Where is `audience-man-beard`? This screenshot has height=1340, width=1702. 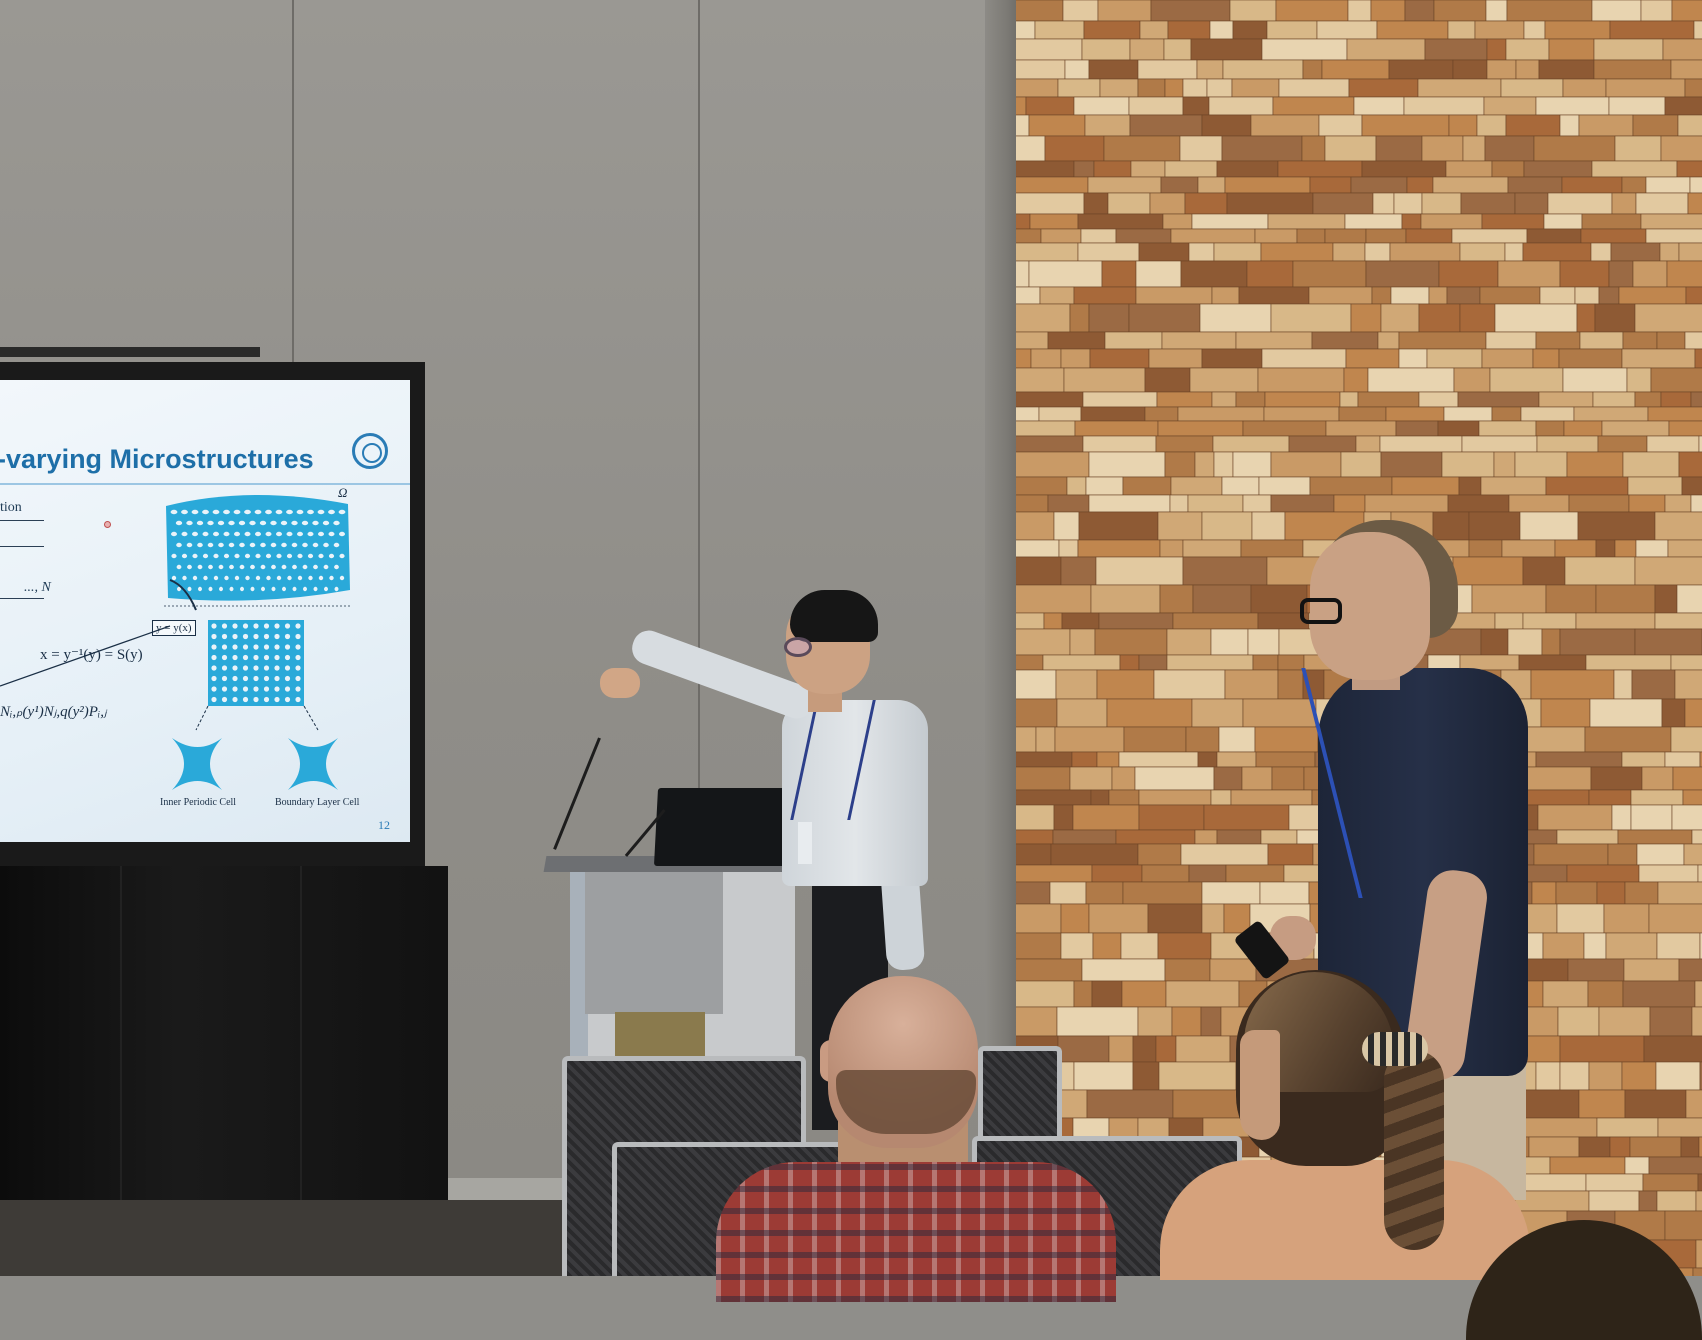 audience-man-beard is located at coordinates (906, 1102).